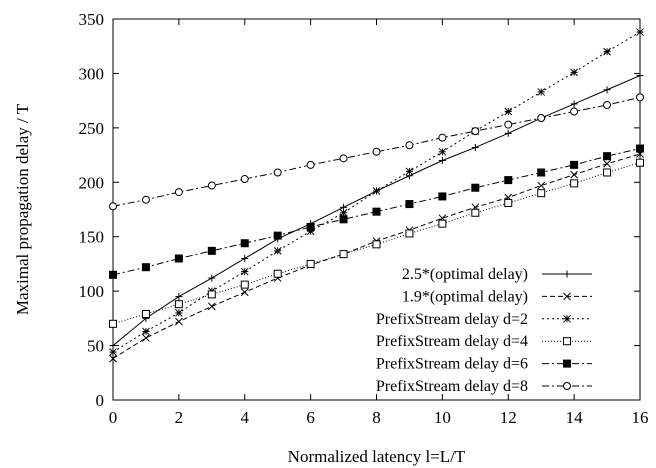 Image resolution: width=656 pixels, height=468 pixels. I want to click on x-tick-label: 16, so click(640, 417).